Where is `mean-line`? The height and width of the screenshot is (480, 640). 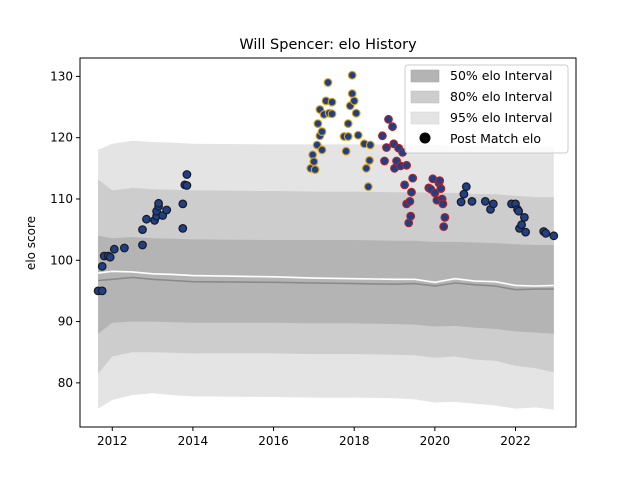 mean-line is located at coordinates (325, 278).